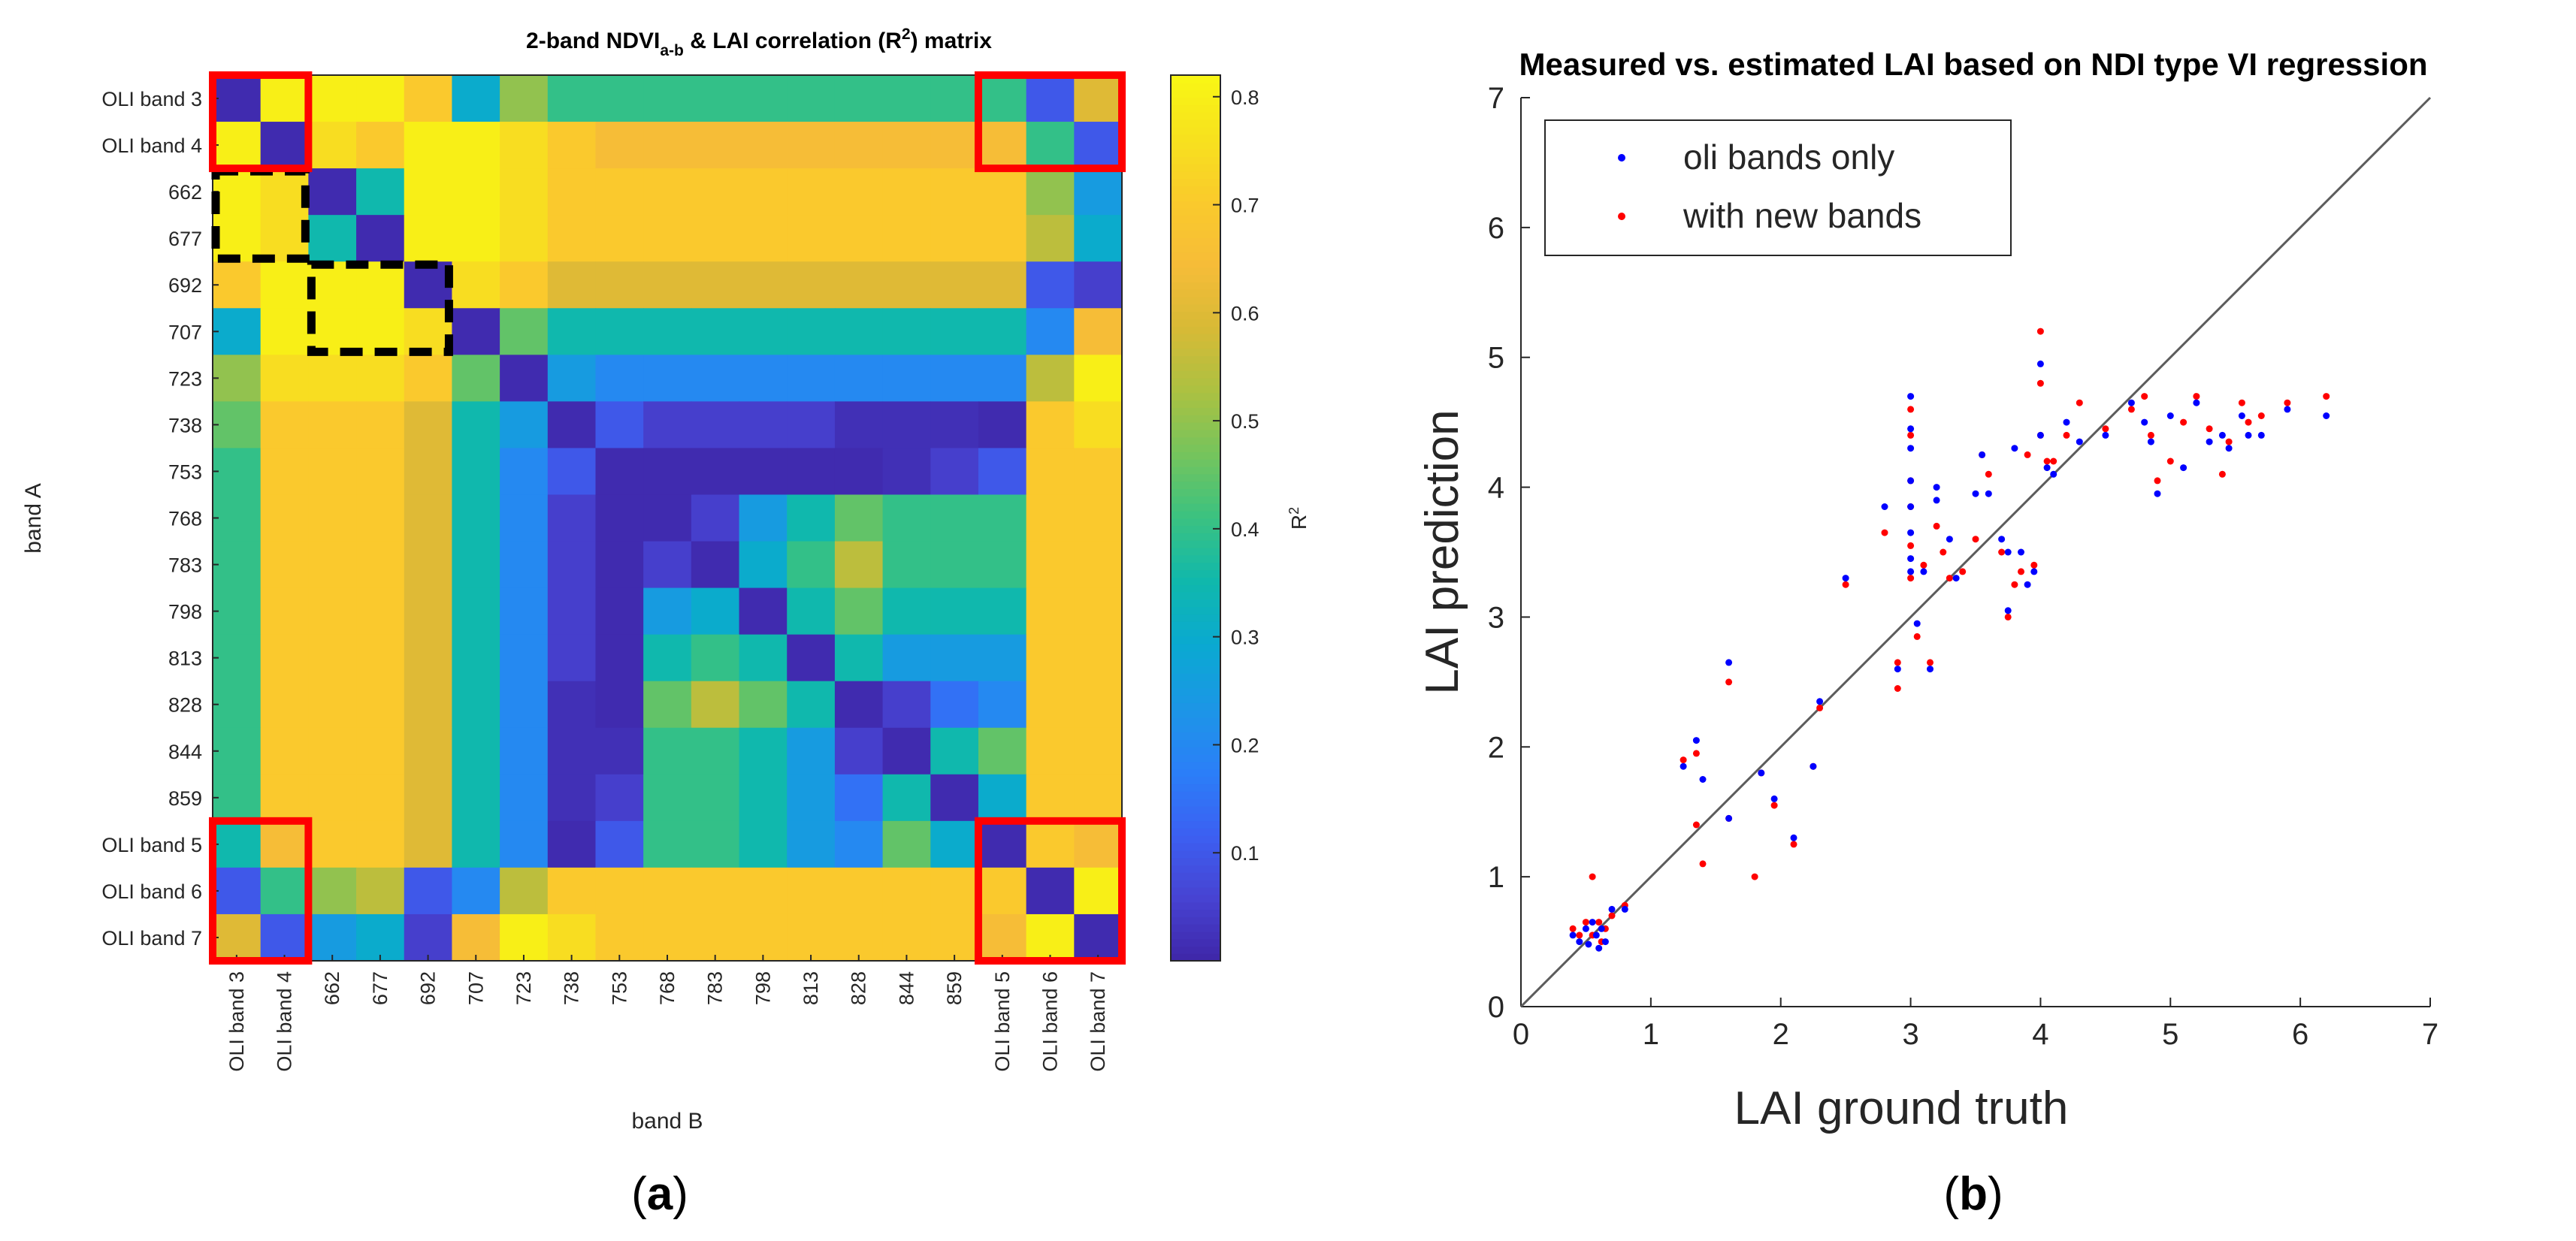 This screenshot has height=1241, width=2576. Describe the element at coordinates (1622, 217) in the screenshot. I see `legend-marker-new` at that location.